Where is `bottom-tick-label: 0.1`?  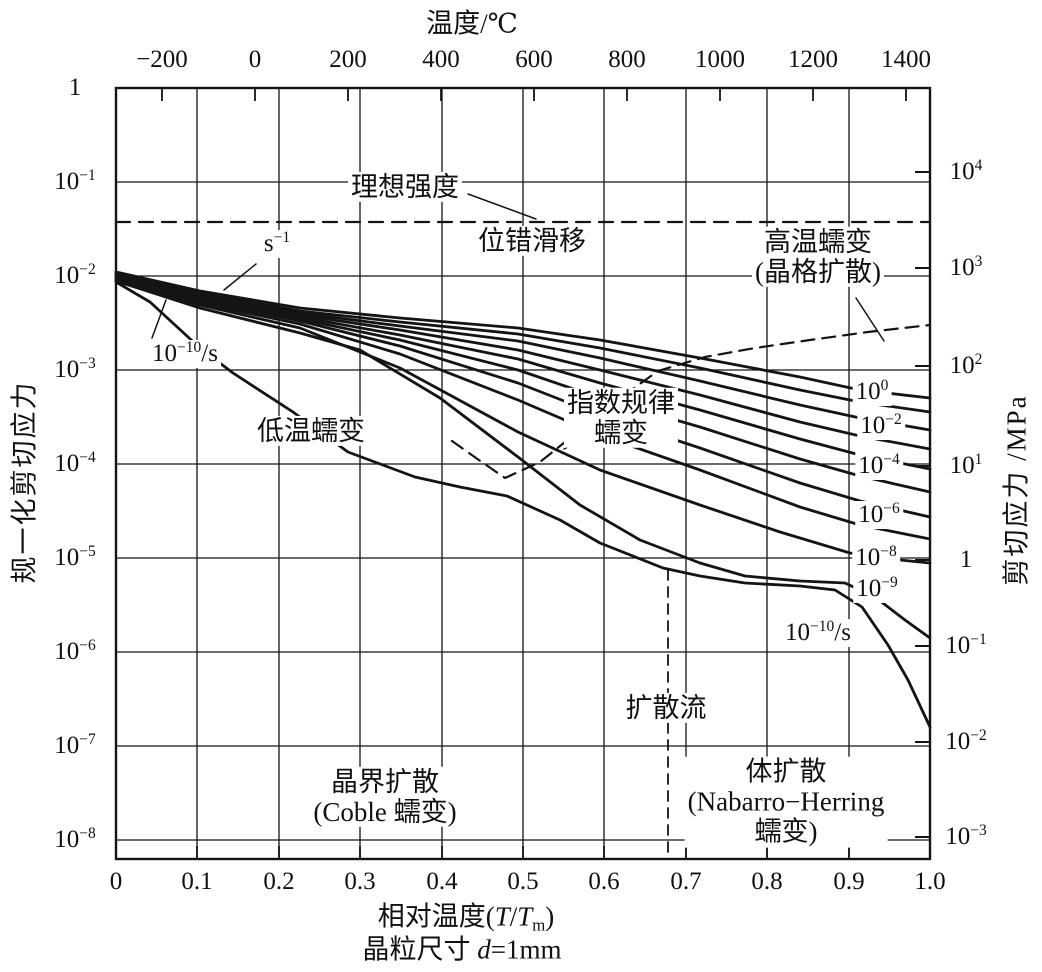
bottom-tick-label: 0.1 is located at coordinates (197, 881).